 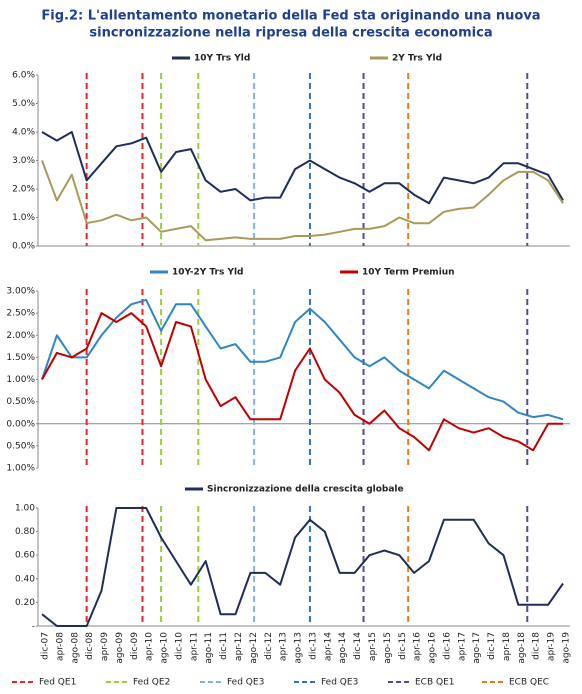 What do you see at coordinates (194, 646) in the screenshot?
I see `x-tick-label: apr-11` at bounding box center [194, 646].